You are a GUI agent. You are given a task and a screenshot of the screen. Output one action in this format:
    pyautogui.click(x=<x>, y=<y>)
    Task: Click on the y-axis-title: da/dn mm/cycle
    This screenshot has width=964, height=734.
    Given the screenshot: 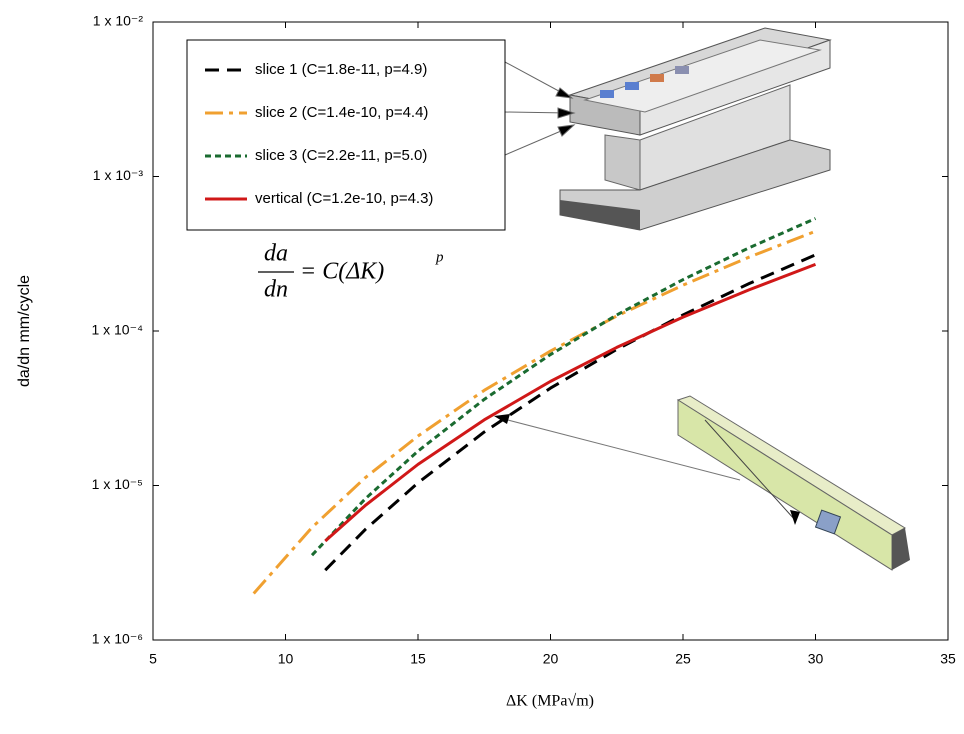 What is the action you would take?
    pyautogui.click(x=24, y=331)
    